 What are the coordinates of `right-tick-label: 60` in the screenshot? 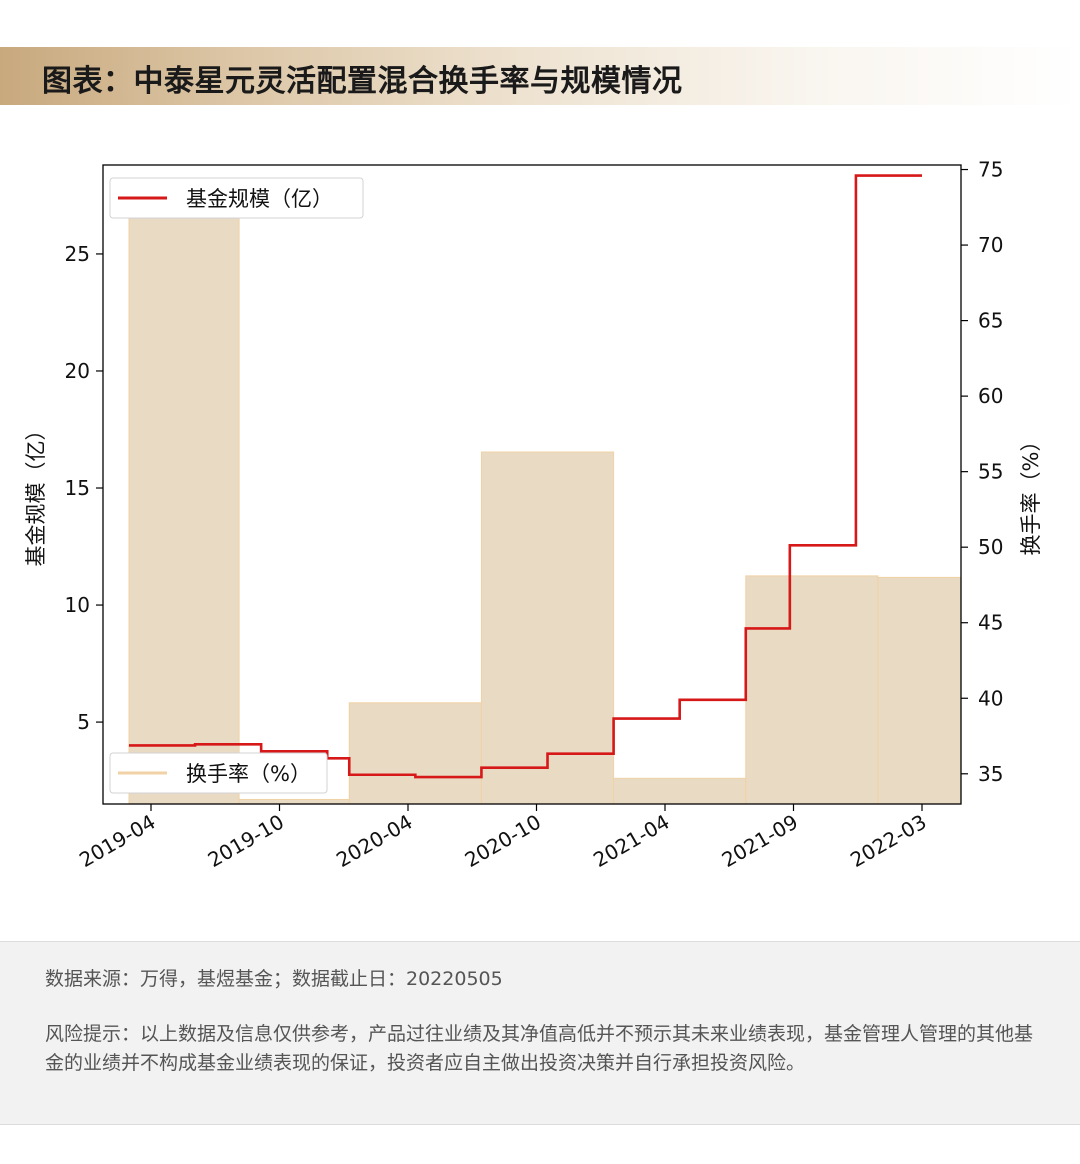 It's located at (990, 396).